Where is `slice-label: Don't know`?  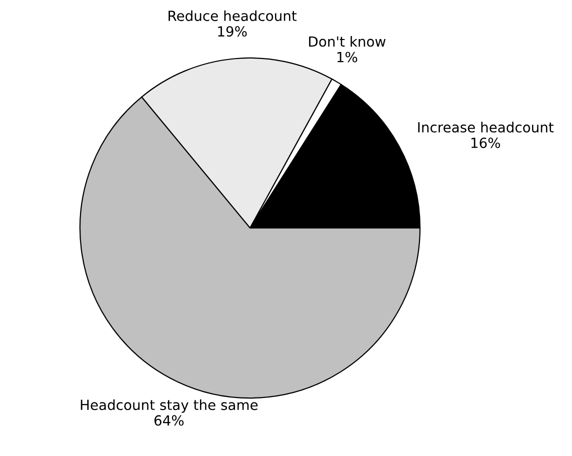
slice-label: Don't know is located at coordinates (347, 41).